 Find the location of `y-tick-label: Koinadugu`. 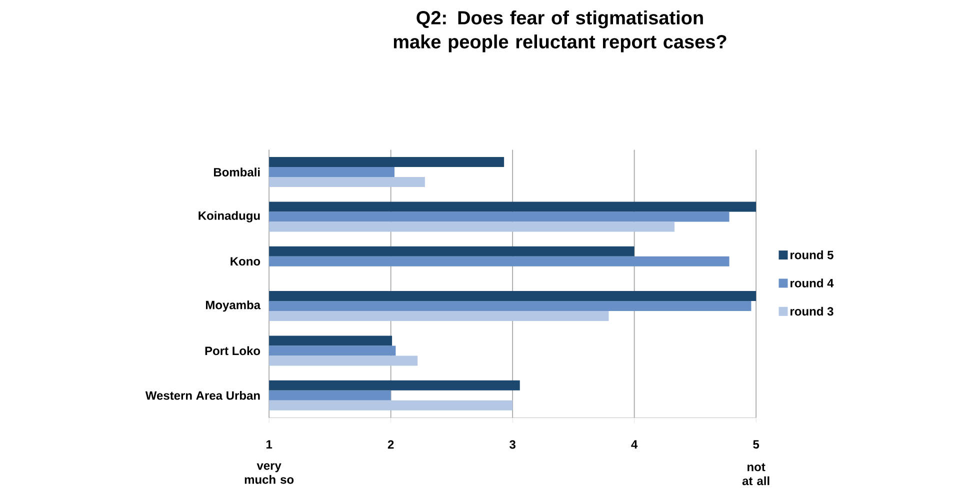

y-tick-label: Koinadugu is located at coordinates (229, 216).